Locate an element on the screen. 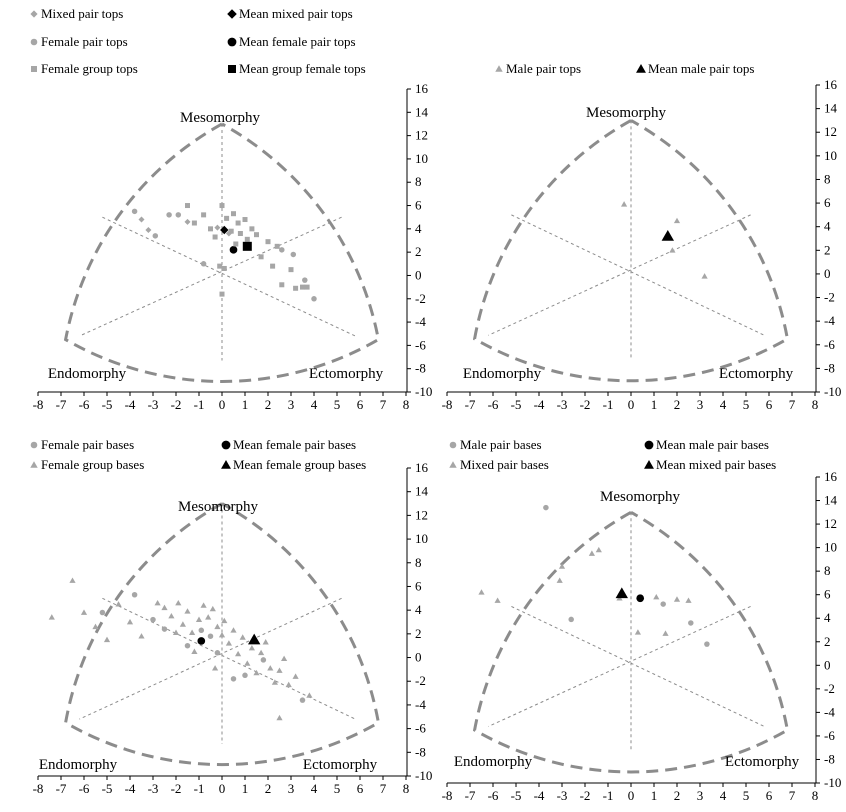 The height and width of the screenshot is (812, 846). somatochart-frame is located at coordinates (631, 251).